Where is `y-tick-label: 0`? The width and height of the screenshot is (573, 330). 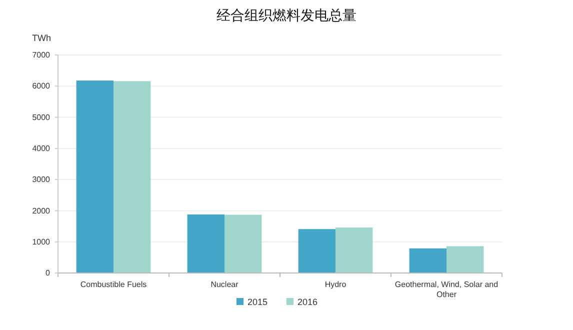
y-tick-label: 0 is located at coordinates (48, 273).